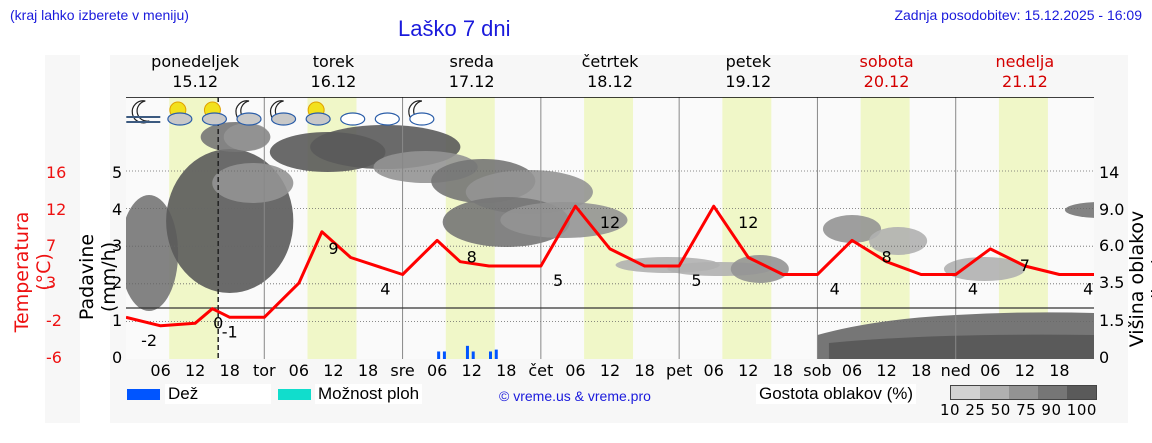 The height and width of the screenshot is (443, 1152). Describe the element at coordinates (117, 357) in the screenshot. I see `precip-tick: 0` at that location.